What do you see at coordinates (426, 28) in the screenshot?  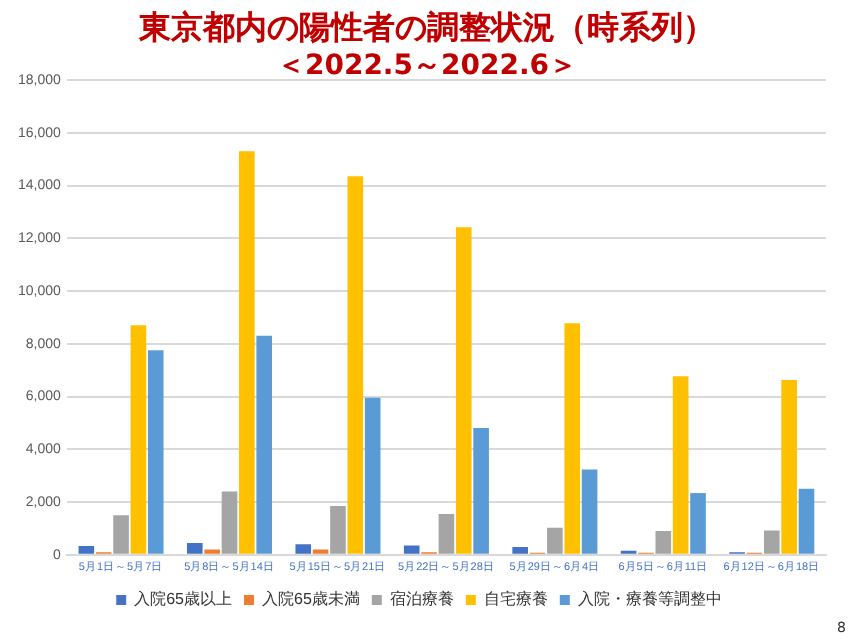 I see `chart-title: 東京都内の陽性者の調整状況（時系列）` at bounding box center [426, 28].